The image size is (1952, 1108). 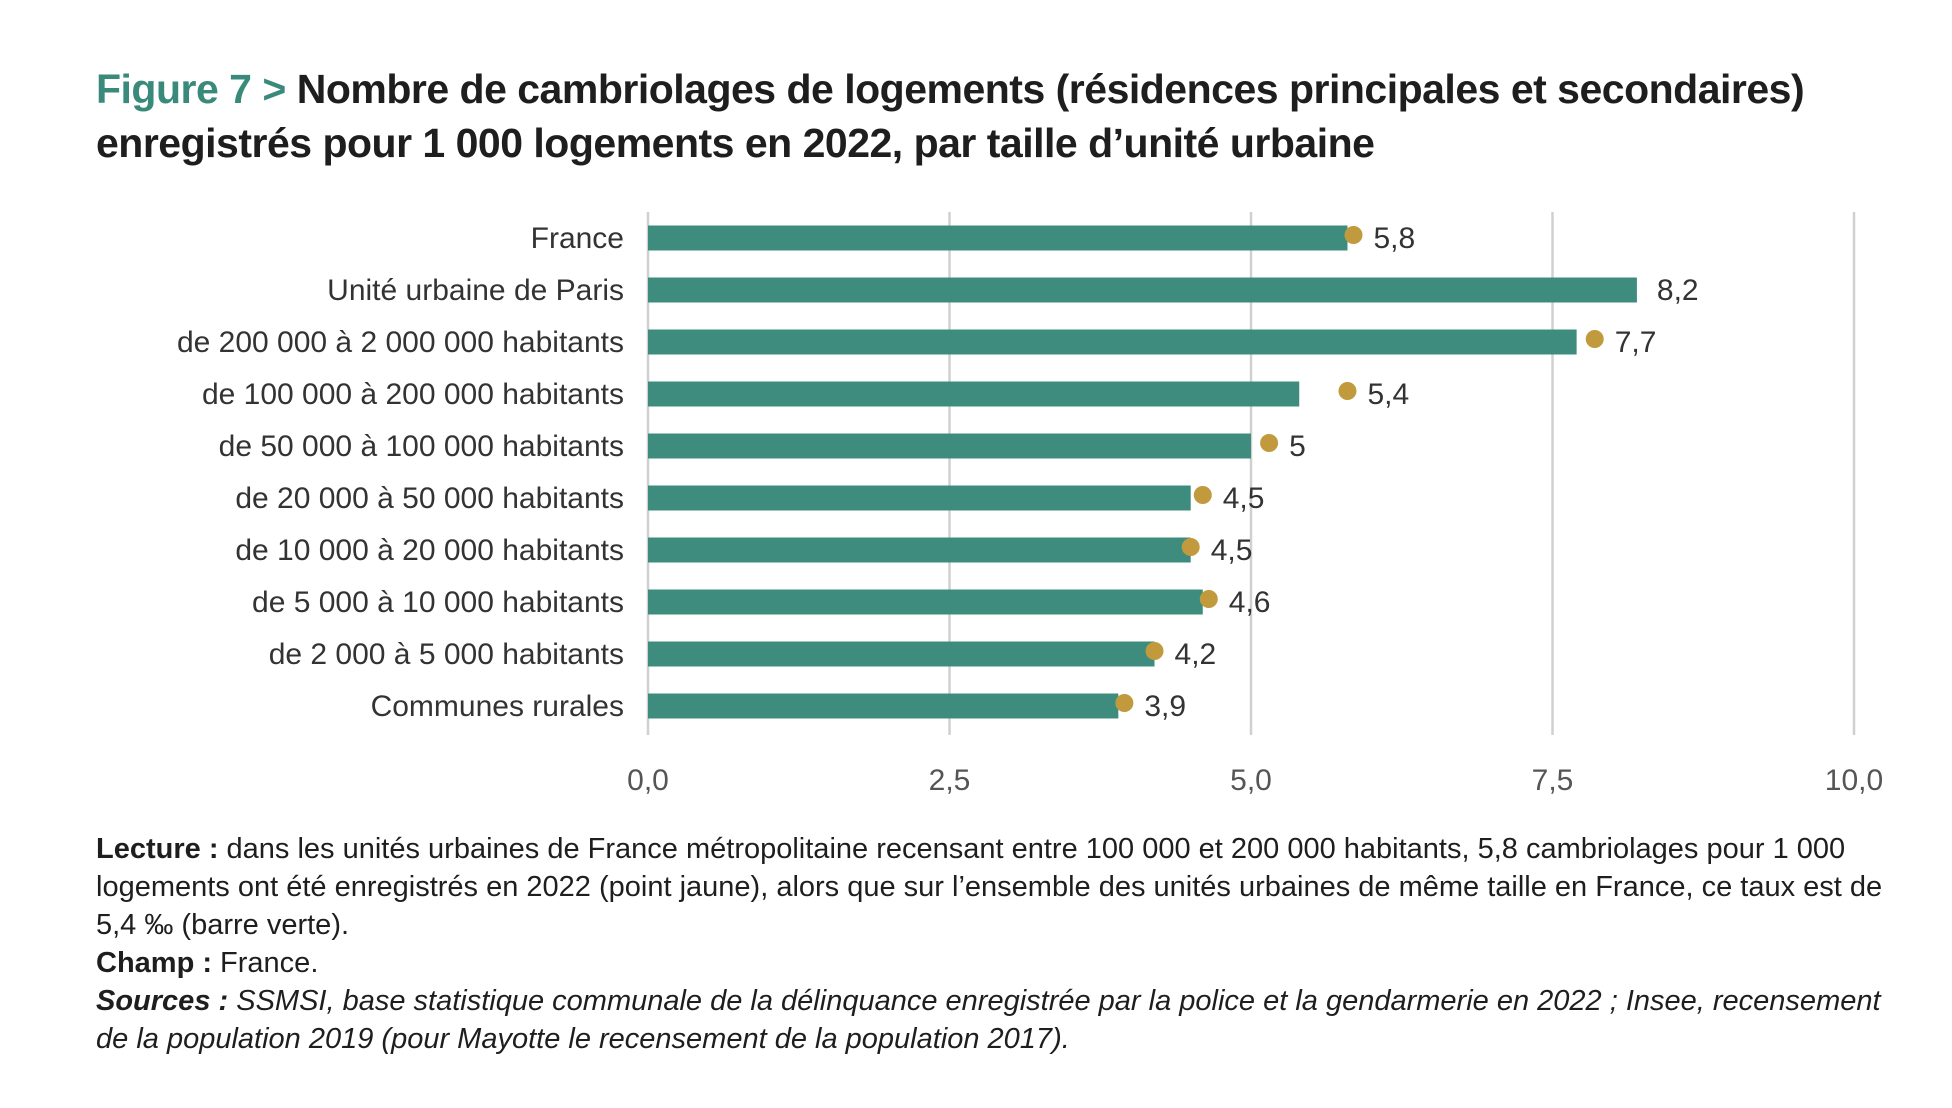 I want to click on value-label: 7,7, so click(x=1636, y=342).